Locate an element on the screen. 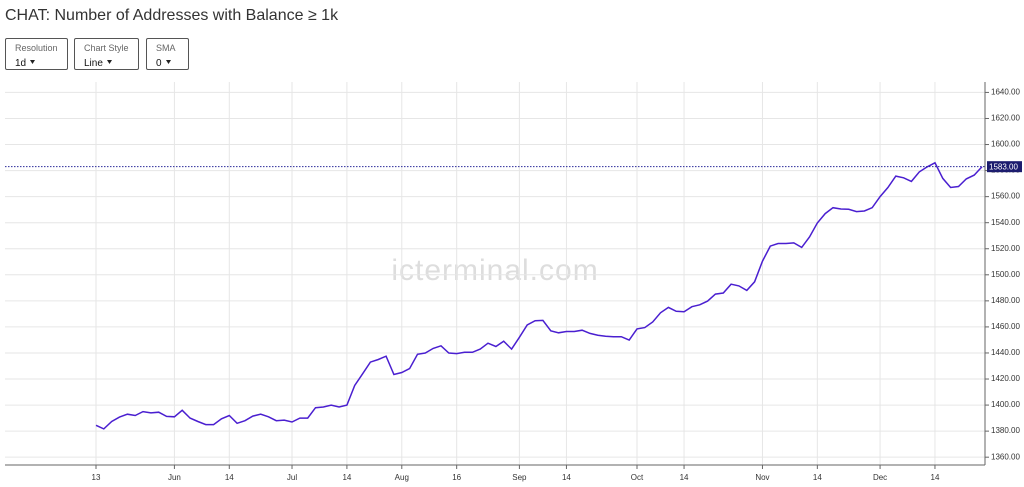 The height and width of the screenshot is (487, 1024). y-tick-label: 1480.00 is located at coordinates (1005, 300).